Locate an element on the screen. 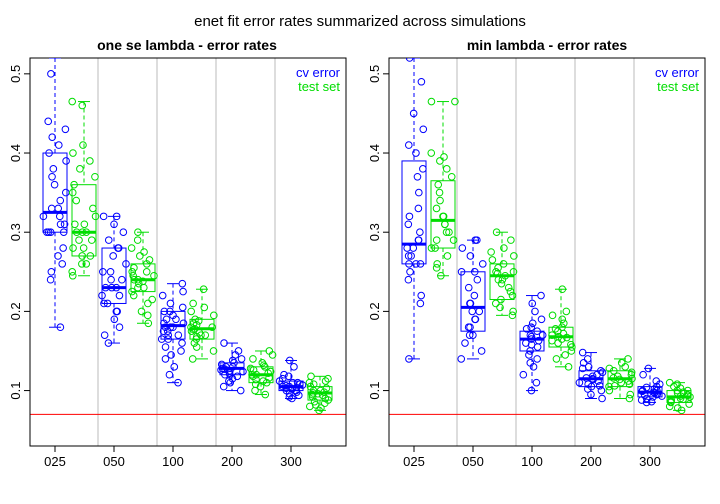 Image resolution: width=720 pixels, height=504 pixels. panel-title: min lambda - error rates is located at coordinates (547, 45).